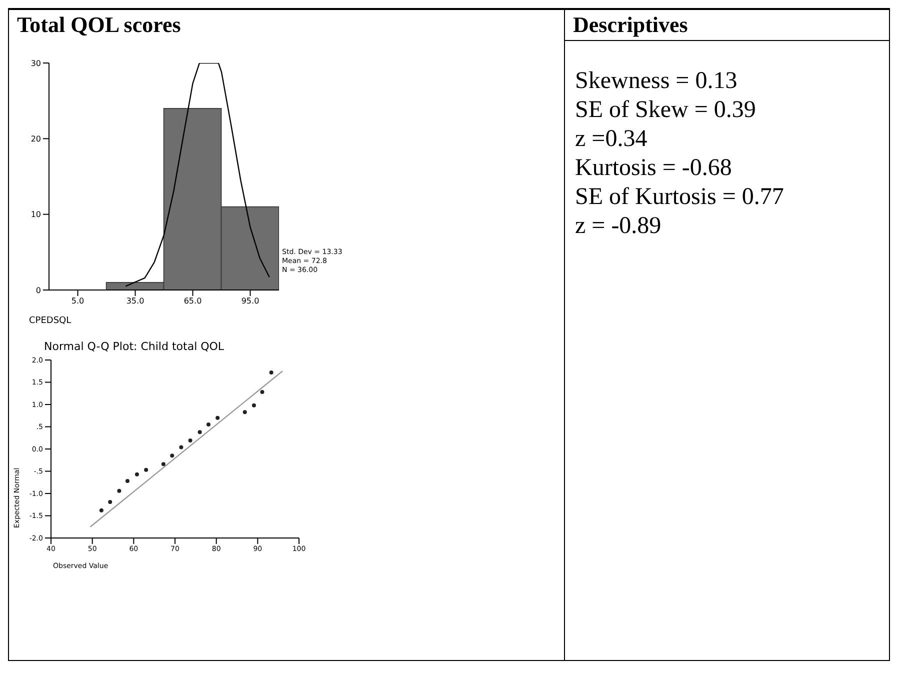  I want to click on y-tick-label: 20, so click(35, 139).